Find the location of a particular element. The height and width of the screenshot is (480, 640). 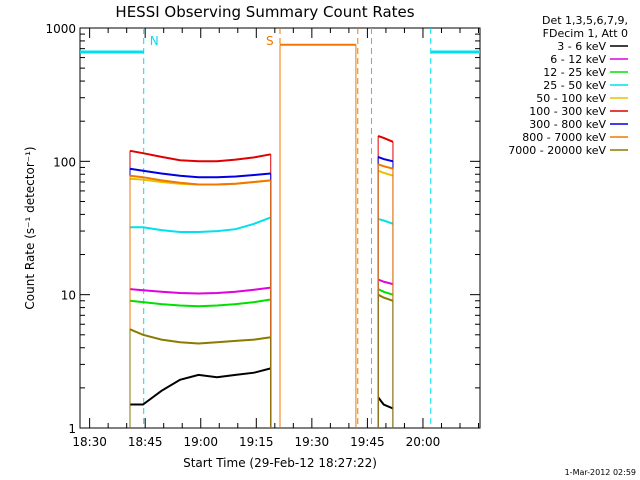

legend-entry-7: 800 - 7000 keV is located at coordinates (564, 137).